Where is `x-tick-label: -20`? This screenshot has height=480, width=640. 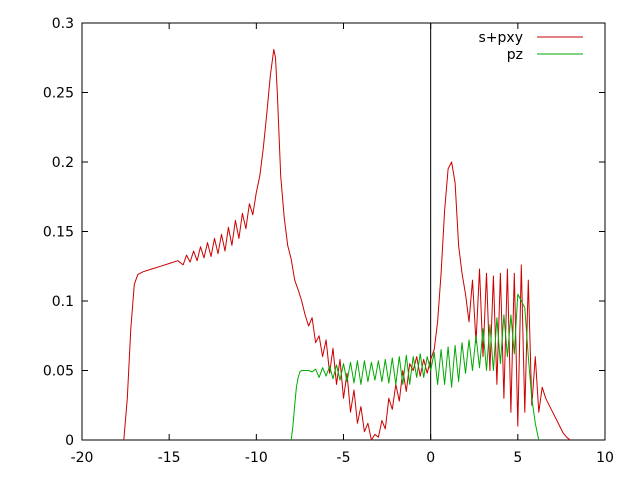
x-tick-label: -20 is located at coordinates (82, 458).